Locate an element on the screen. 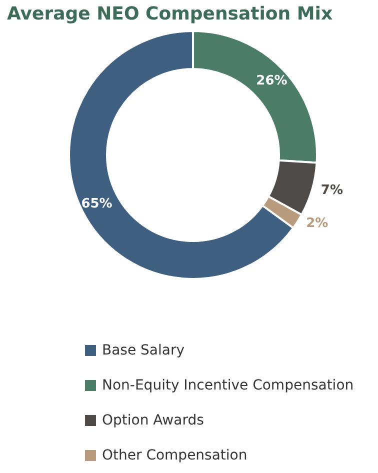 This screenshot has height=473, width=378. legend-label: Base Salary is located at coordinates (143, 350).